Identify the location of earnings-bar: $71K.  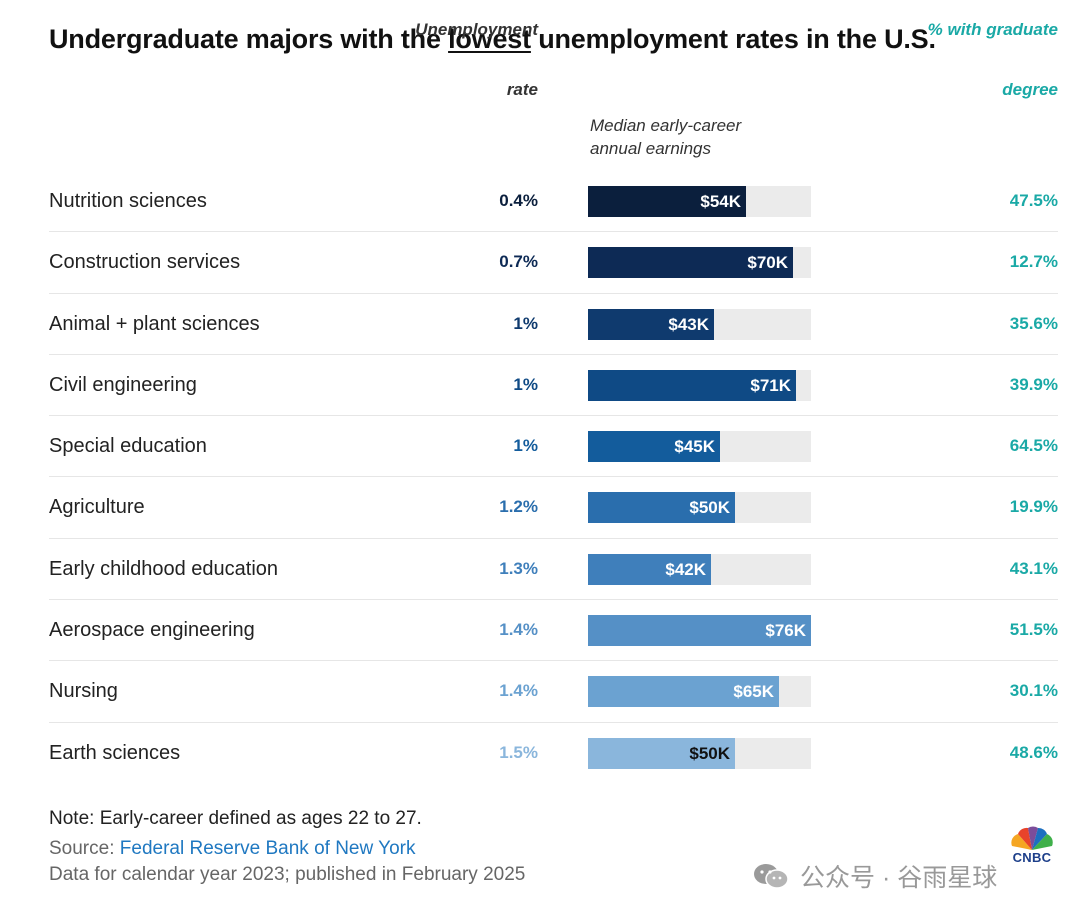
(692, 385).